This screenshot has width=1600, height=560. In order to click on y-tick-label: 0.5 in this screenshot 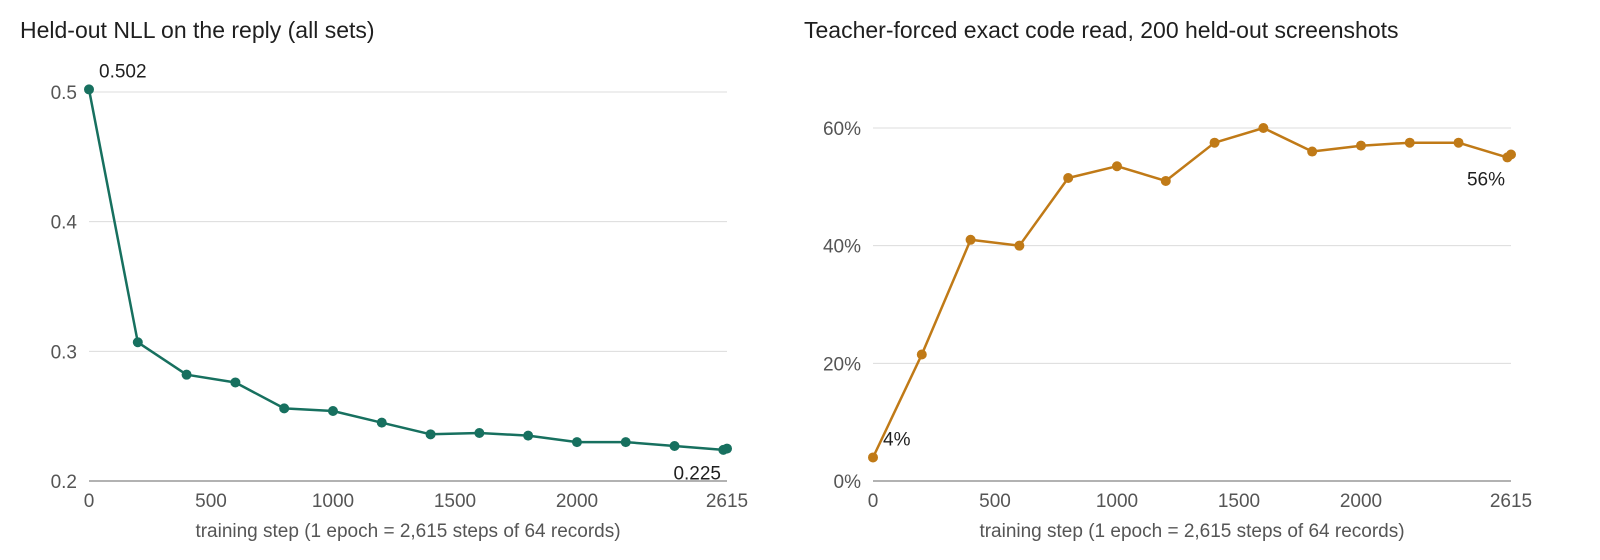, I will do `click(64, 93)`.